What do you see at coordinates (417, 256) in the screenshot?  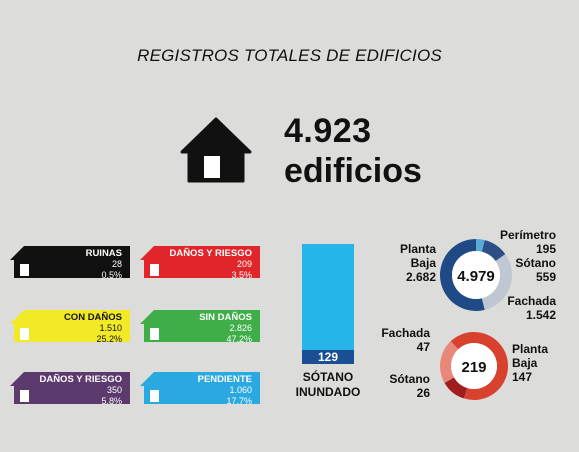 I see `donut1-planta-baja-name: Planta Baja` at bounding box center [417, 256].